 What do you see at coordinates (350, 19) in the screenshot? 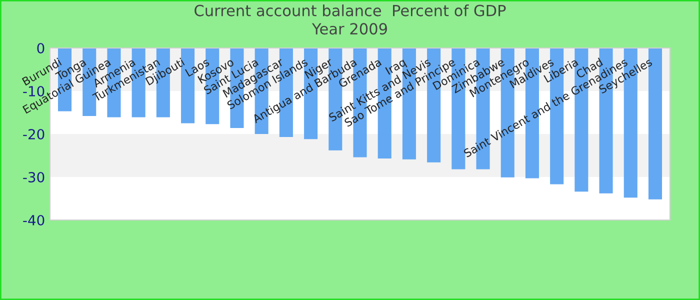
I see `chart-title: Current account balance Percent of GDP Year 2009` at bounding box center [350, 19].